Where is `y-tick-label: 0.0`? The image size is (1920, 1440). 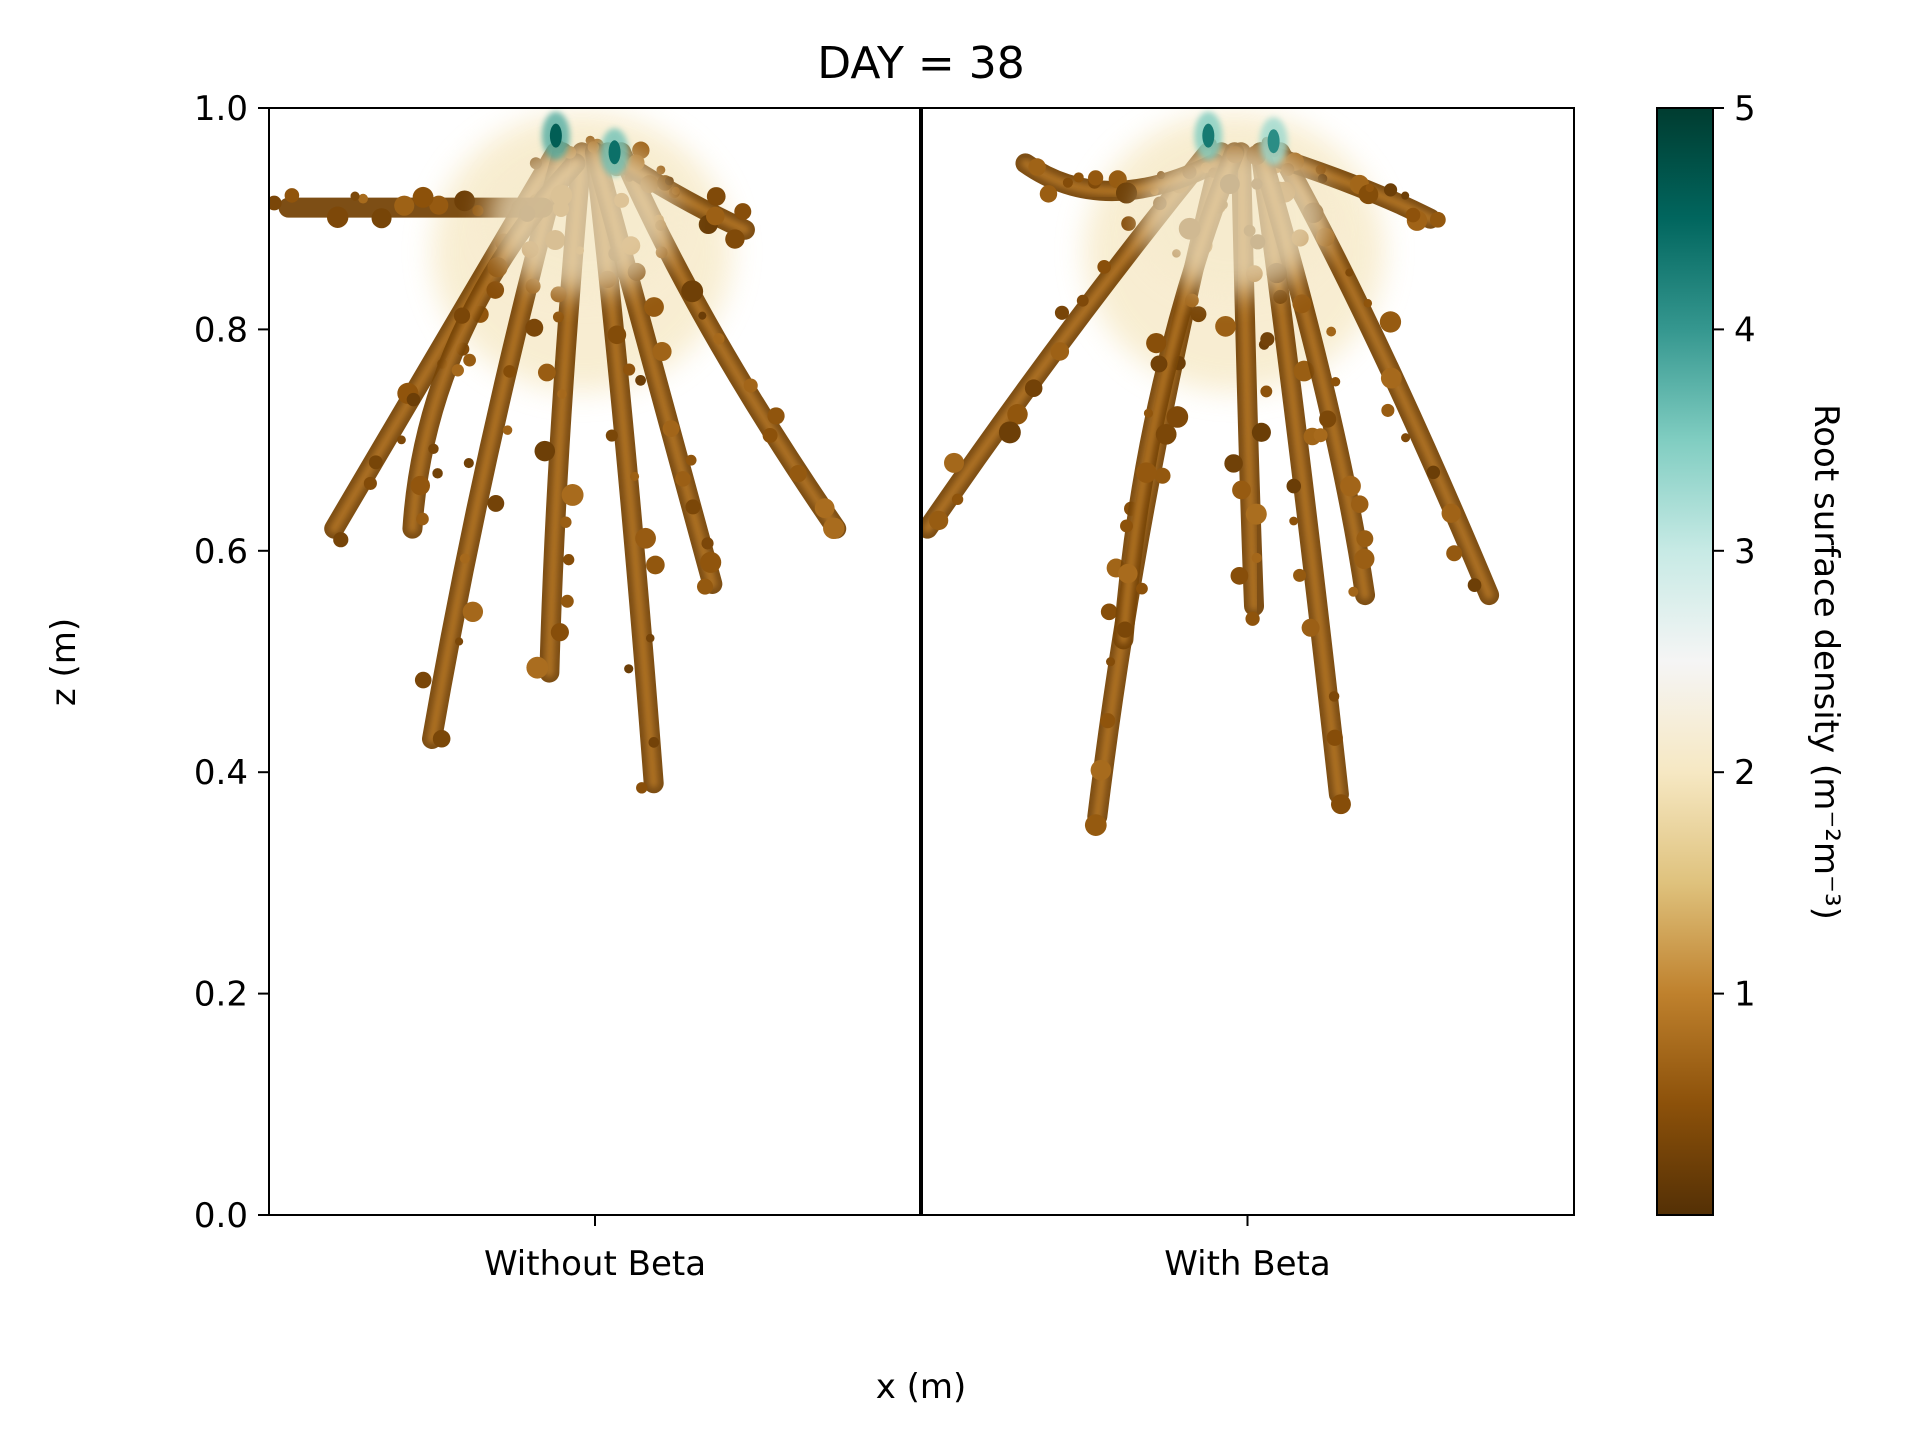 y-tick-label: 0.0 is located at coordinates (221, 1216).